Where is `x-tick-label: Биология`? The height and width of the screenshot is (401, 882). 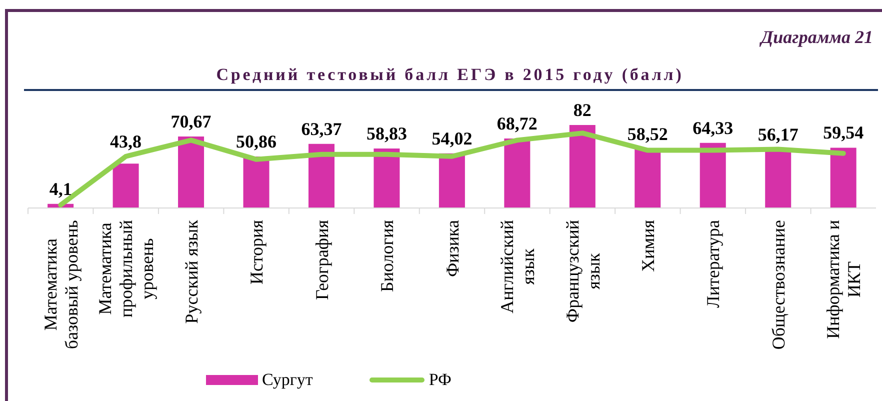 x-tick-label: Биология is located at coordinates (387, 256).